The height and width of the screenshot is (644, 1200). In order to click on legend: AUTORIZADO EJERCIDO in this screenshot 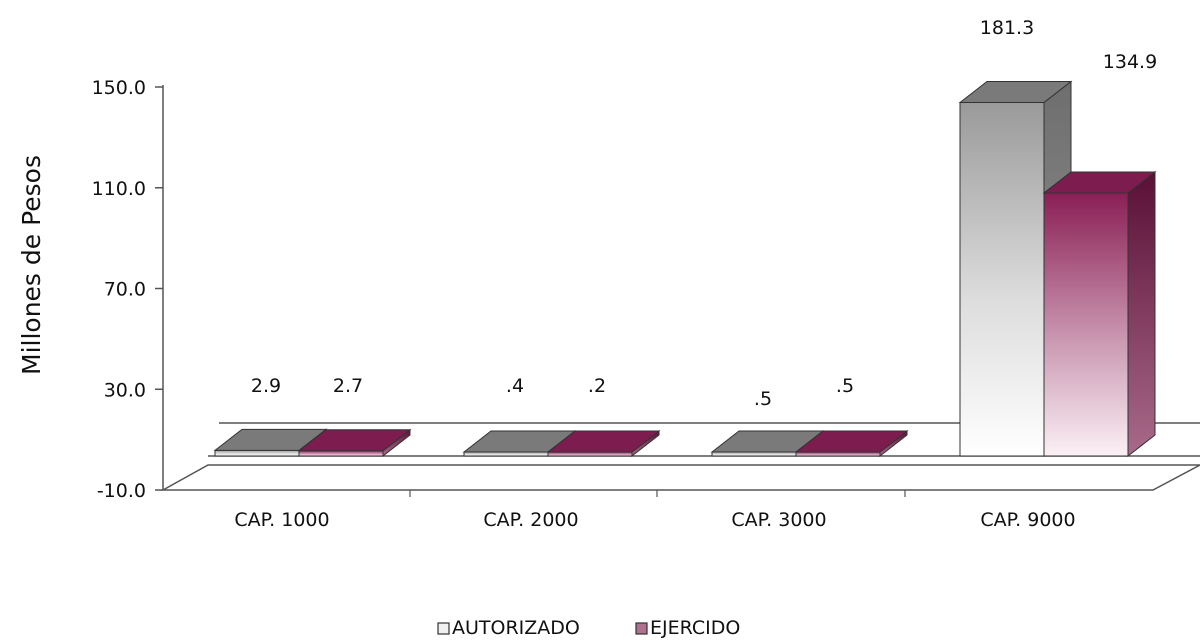, I will do `click(588, 628)`.